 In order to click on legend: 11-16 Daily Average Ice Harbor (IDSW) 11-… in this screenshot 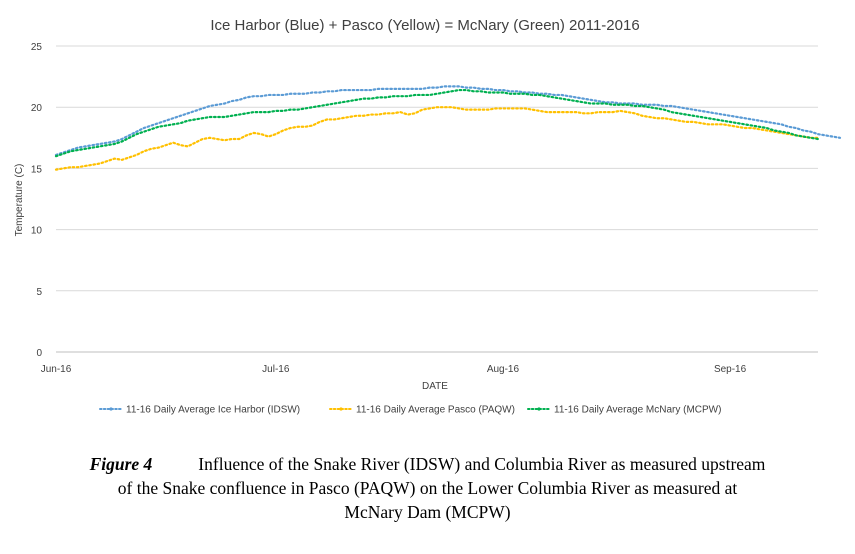, I will do `click(410, 410)`.